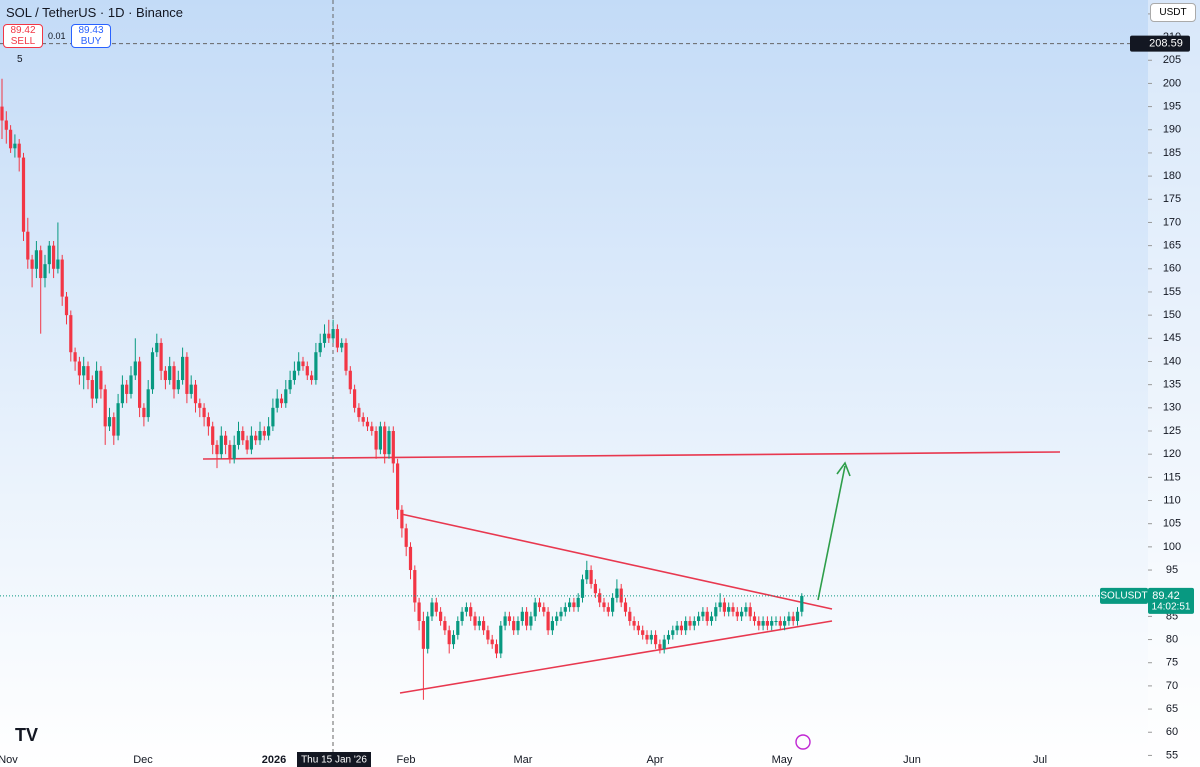 This screenshot has height=767, width=1200. I want to click on y-tick-label: 65, so click(1172, 709).